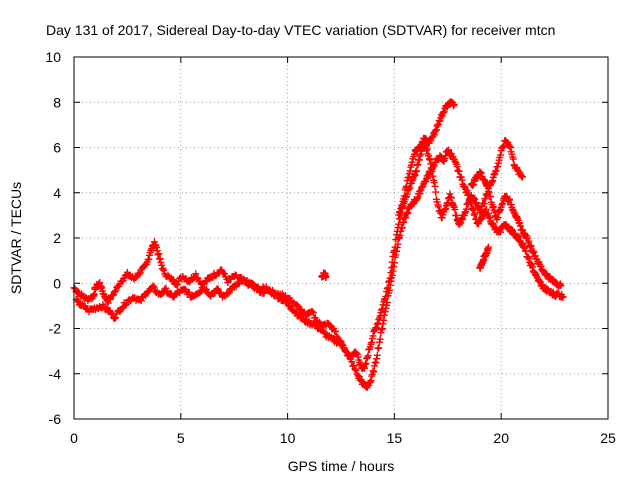 The height and width of the screenshot is (480, 640). What do you see at coordinates (74, 438) in the screenshot?
I see `x-tick-label: 0` at bounding box center [74, 438].